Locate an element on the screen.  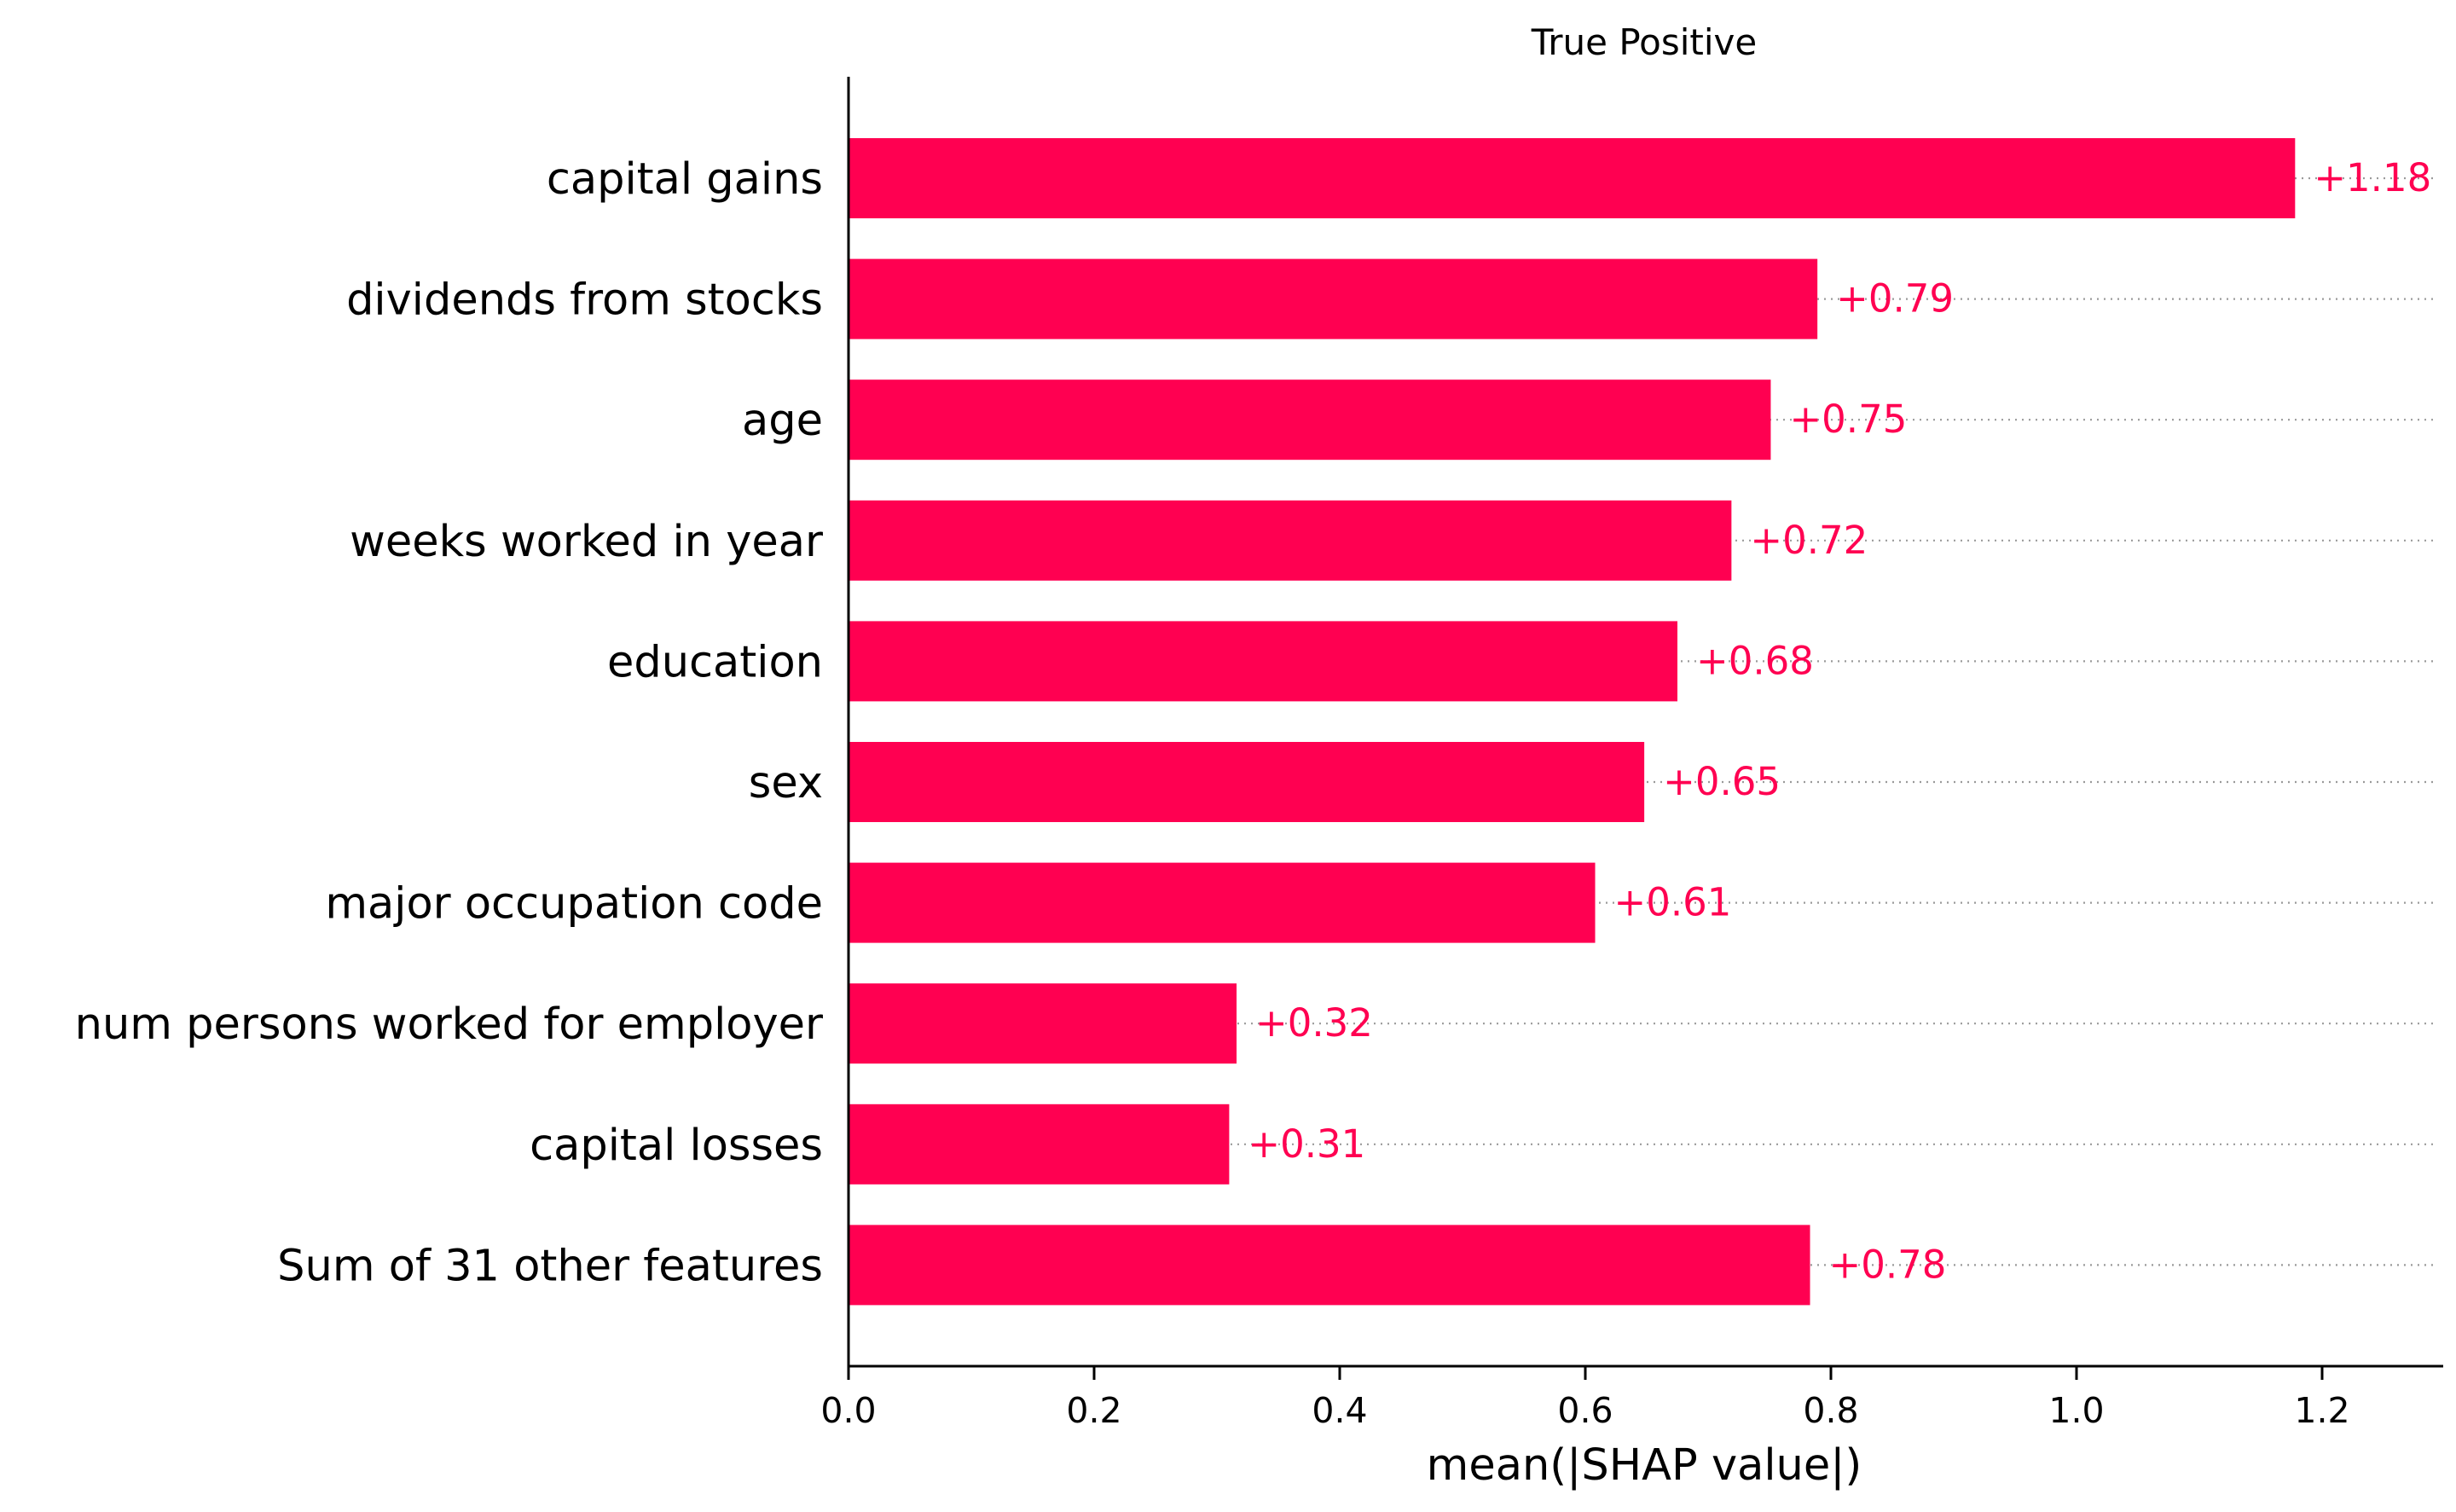
x-tick-label: 0.4 is located at coordinates (1339, 1410).